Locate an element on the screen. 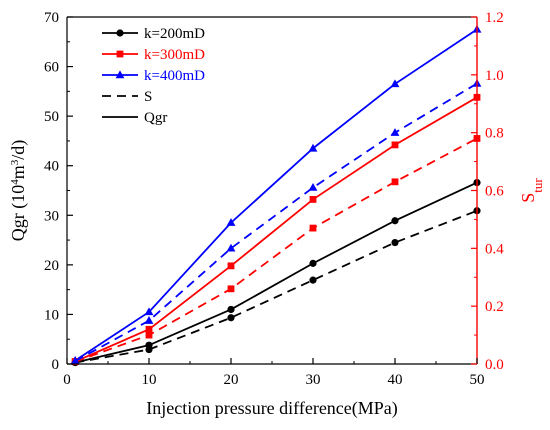  y-left-title-sup1: 4 is located at coordinates (15, 182).